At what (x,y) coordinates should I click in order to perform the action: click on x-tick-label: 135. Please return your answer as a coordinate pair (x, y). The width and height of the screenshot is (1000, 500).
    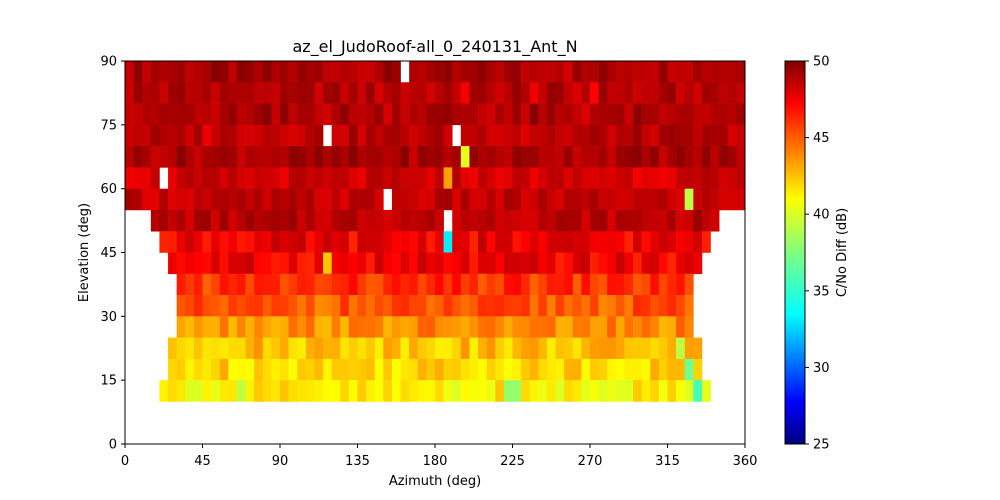
    Looking at the image, I should click on (357, 461).